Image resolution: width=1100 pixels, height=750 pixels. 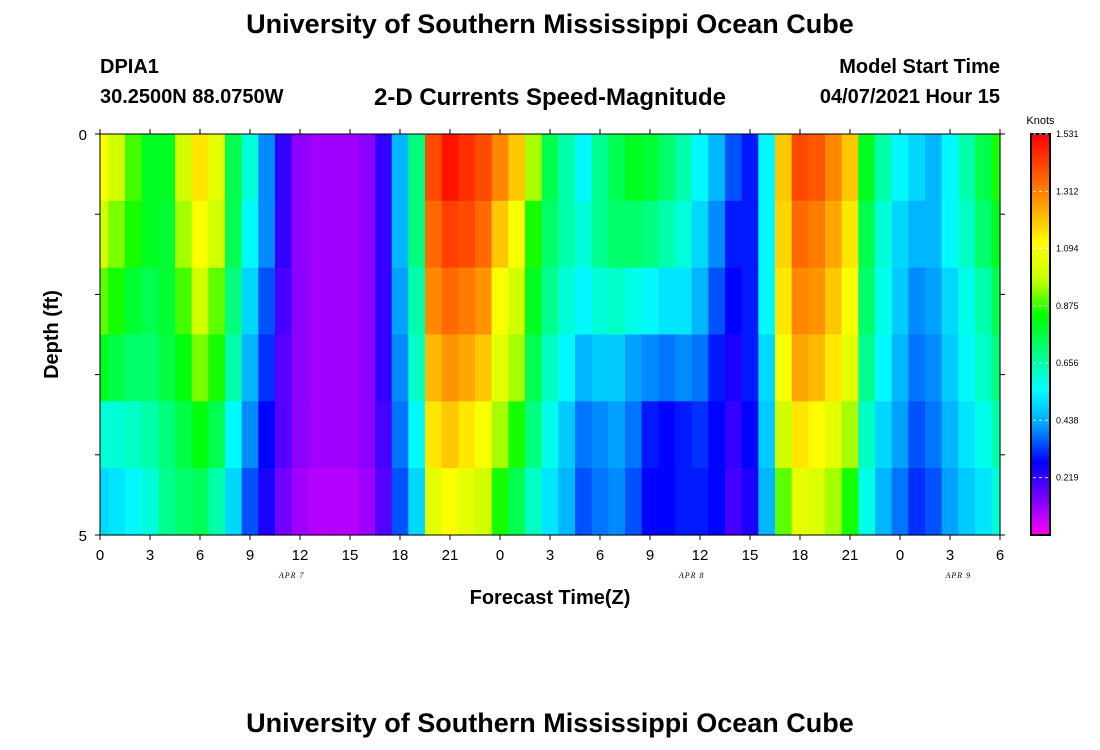 What do you see at coordinates (350, 555) in the screenshot?
I see `x-tick-label: 15` at bounding box center [350, 555].